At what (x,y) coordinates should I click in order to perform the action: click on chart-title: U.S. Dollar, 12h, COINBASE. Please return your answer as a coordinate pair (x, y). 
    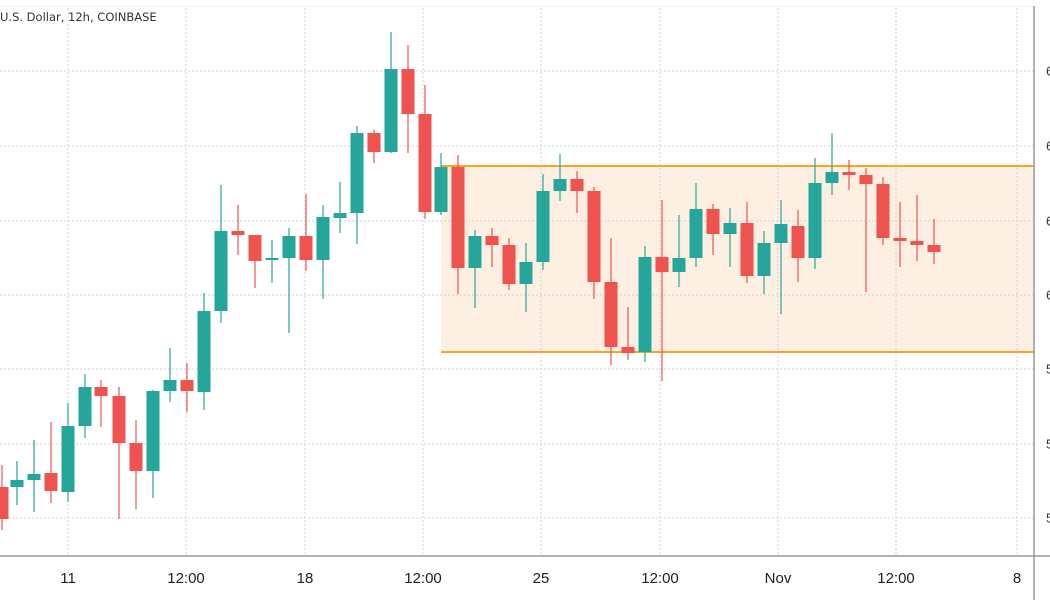
    Looking at the image, I should click on (78, 17).